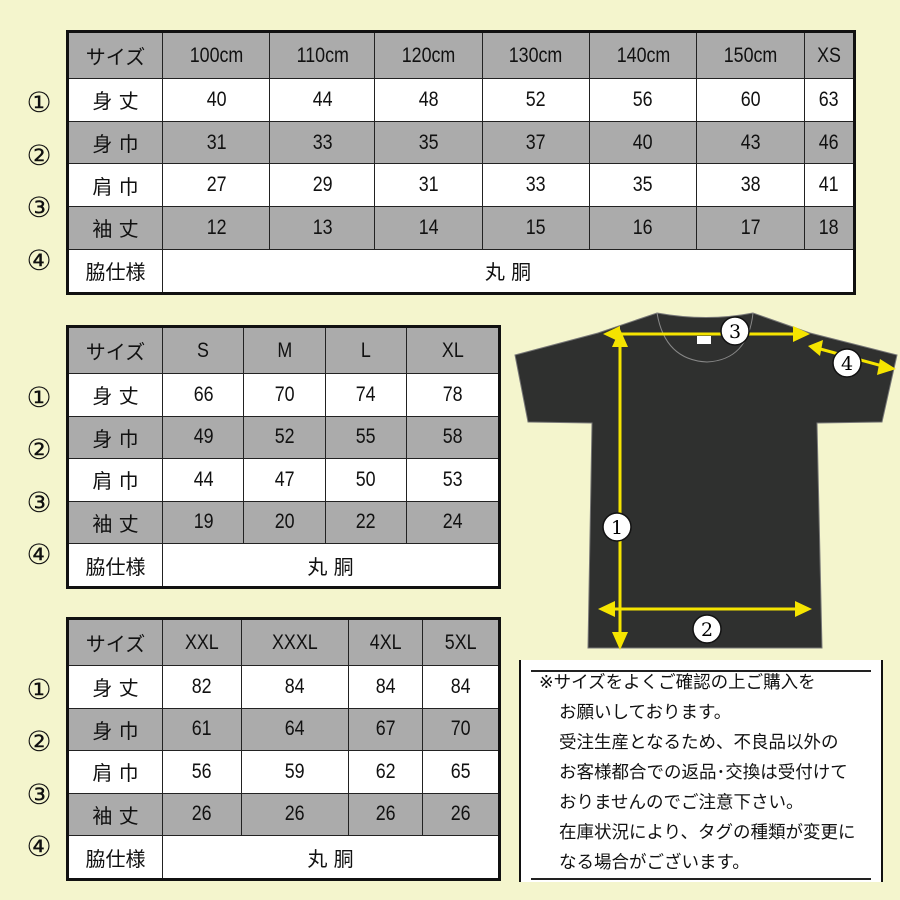 Image resolution: width=900 pixels, height=900 pixels. I want to click on measurement-row: 身 巾 31 33 35 37 40 43 46, so click(461, 142).